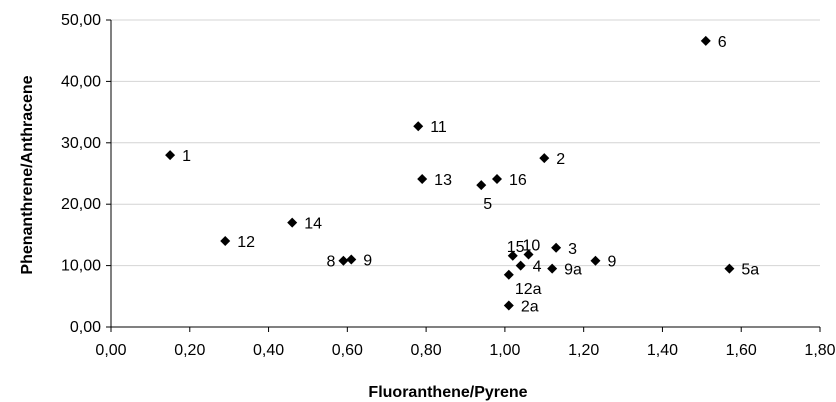  Describe the element at coordinates (572, 249) in the screenshot. I see `point-label: 3` at that location.